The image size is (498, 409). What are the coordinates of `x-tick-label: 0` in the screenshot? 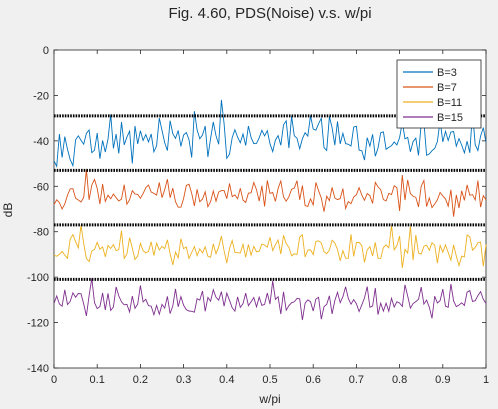 It's located at (54, 380).